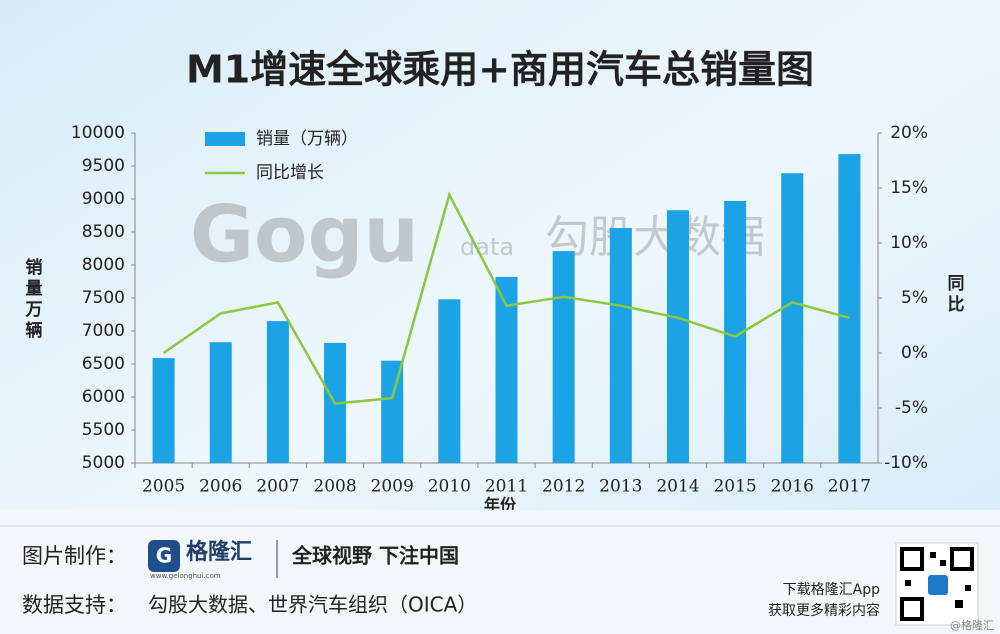 The image size is (1000, 634). What do you see at coordinates (277, 487) in the screenshot?
I see `x-tick-label: 2007` at bounding box center [277, 487].